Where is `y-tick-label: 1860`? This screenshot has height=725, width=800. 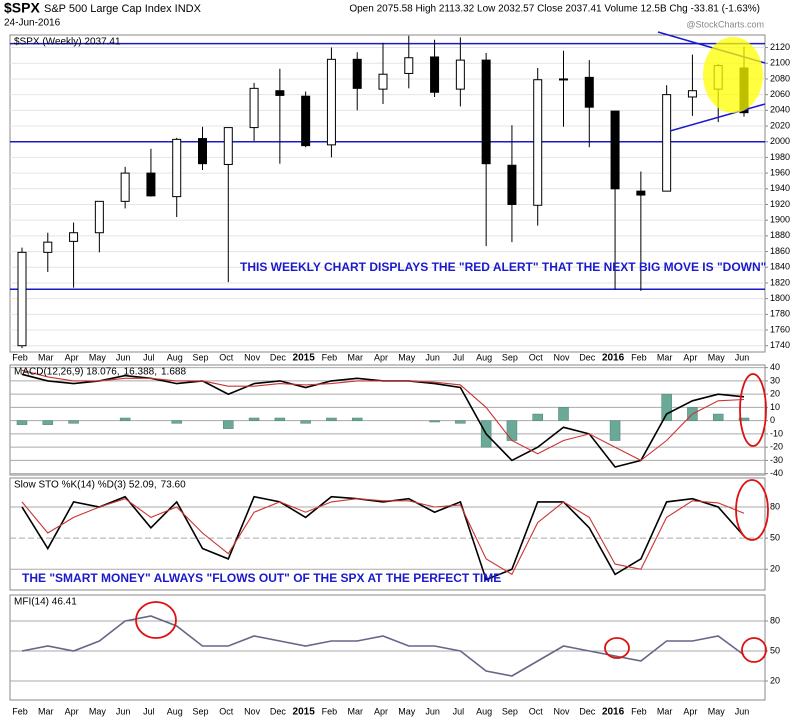 y-tick-label: 1860 is located at coordinates (780, 251).